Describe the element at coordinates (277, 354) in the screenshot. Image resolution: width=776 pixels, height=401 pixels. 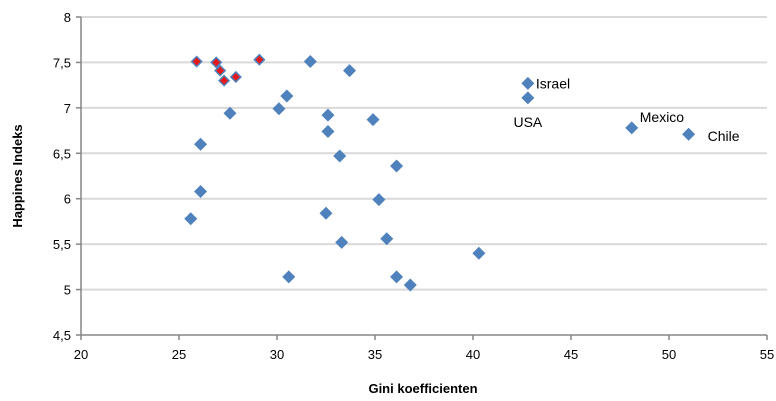
I see `x-tick-label: 30` at that location.